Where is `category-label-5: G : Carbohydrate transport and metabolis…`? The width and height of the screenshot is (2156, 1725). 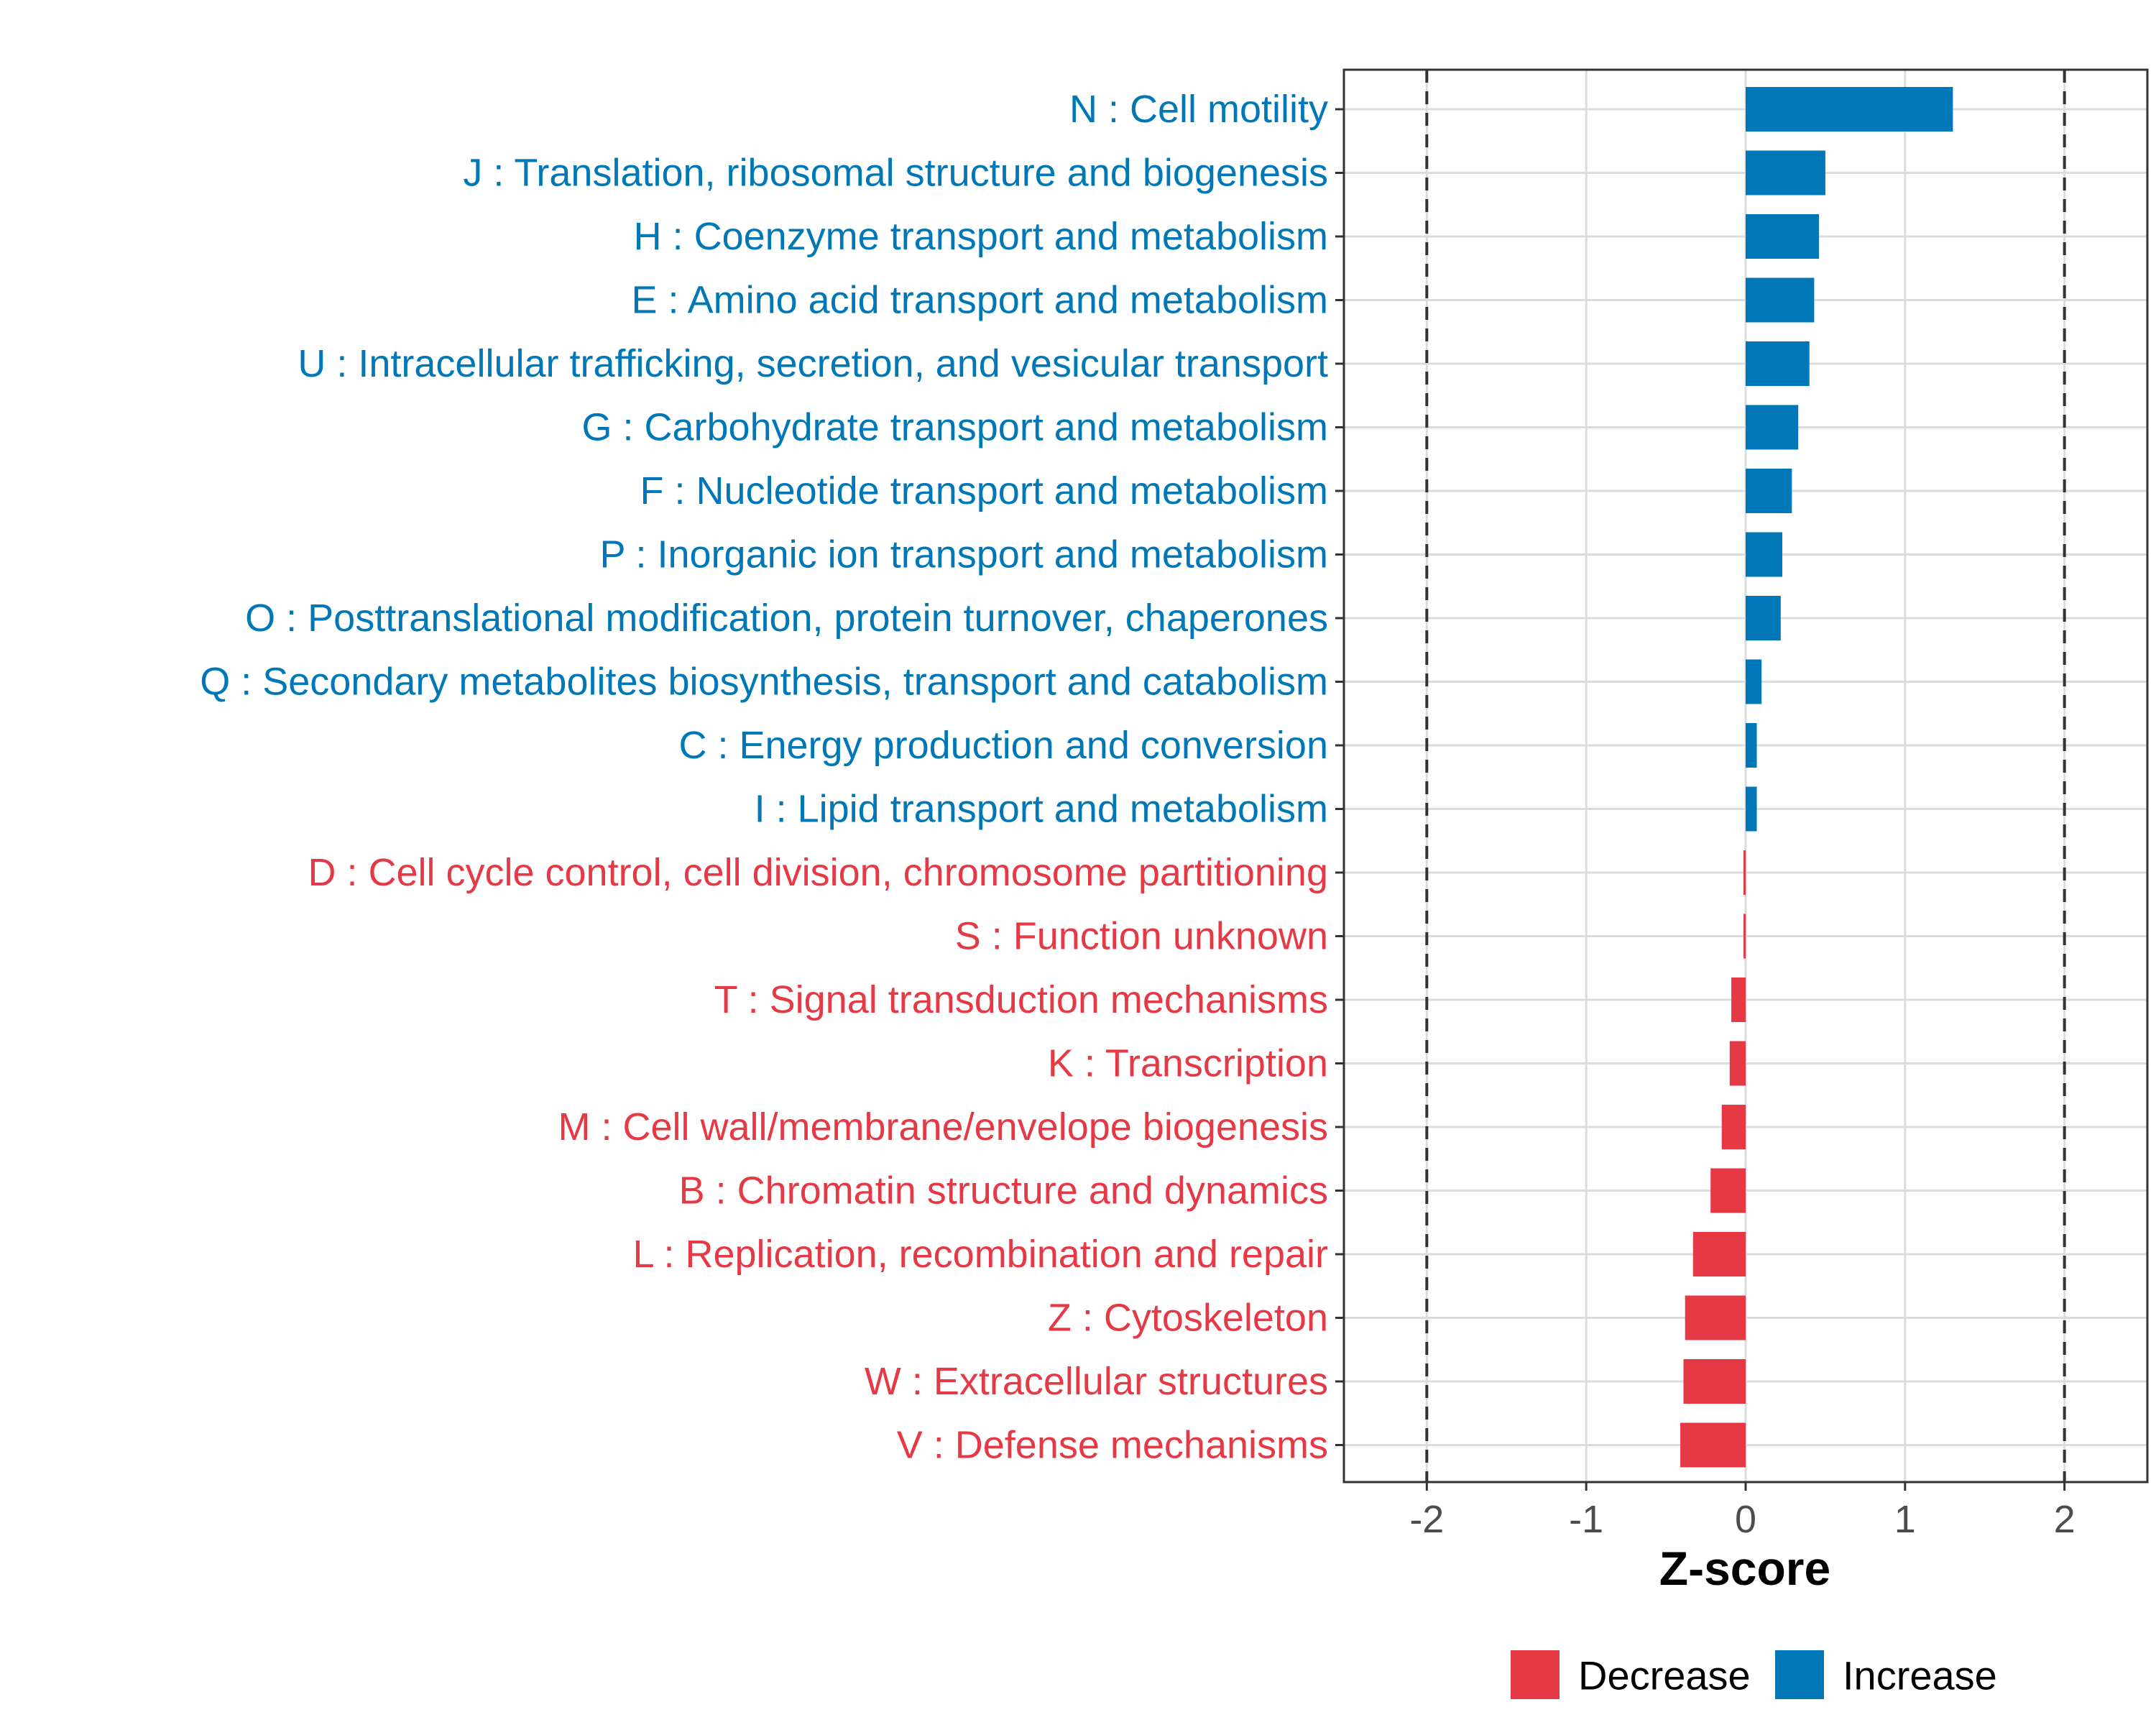 category-label-5: G : Carbohydrate transport and metabolis… is located at coordinates (955, 427).